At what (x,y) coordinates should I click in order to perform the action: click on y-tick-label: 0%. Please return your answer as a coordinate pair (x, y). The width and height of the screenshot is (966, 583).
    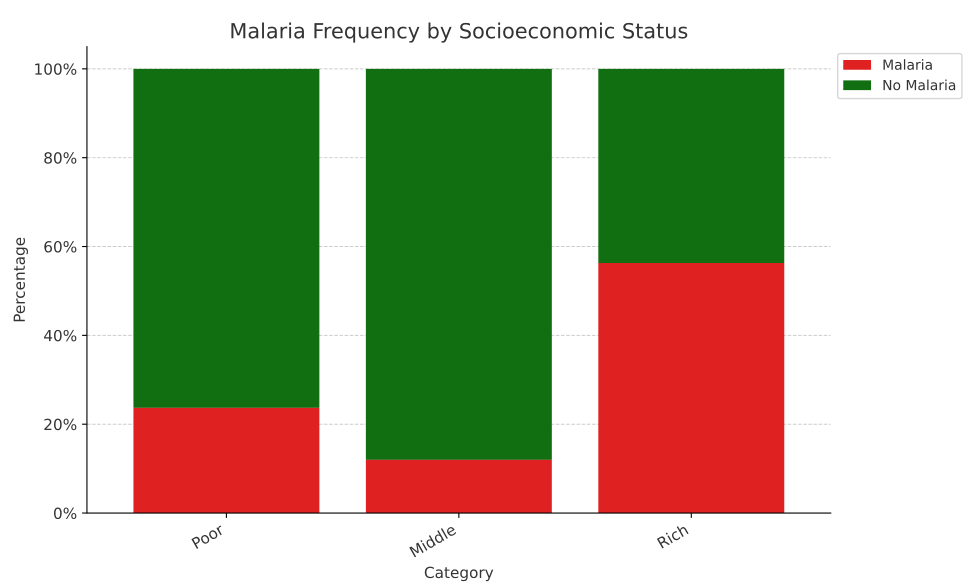
    Looking at the image, I should click on (65, 514).